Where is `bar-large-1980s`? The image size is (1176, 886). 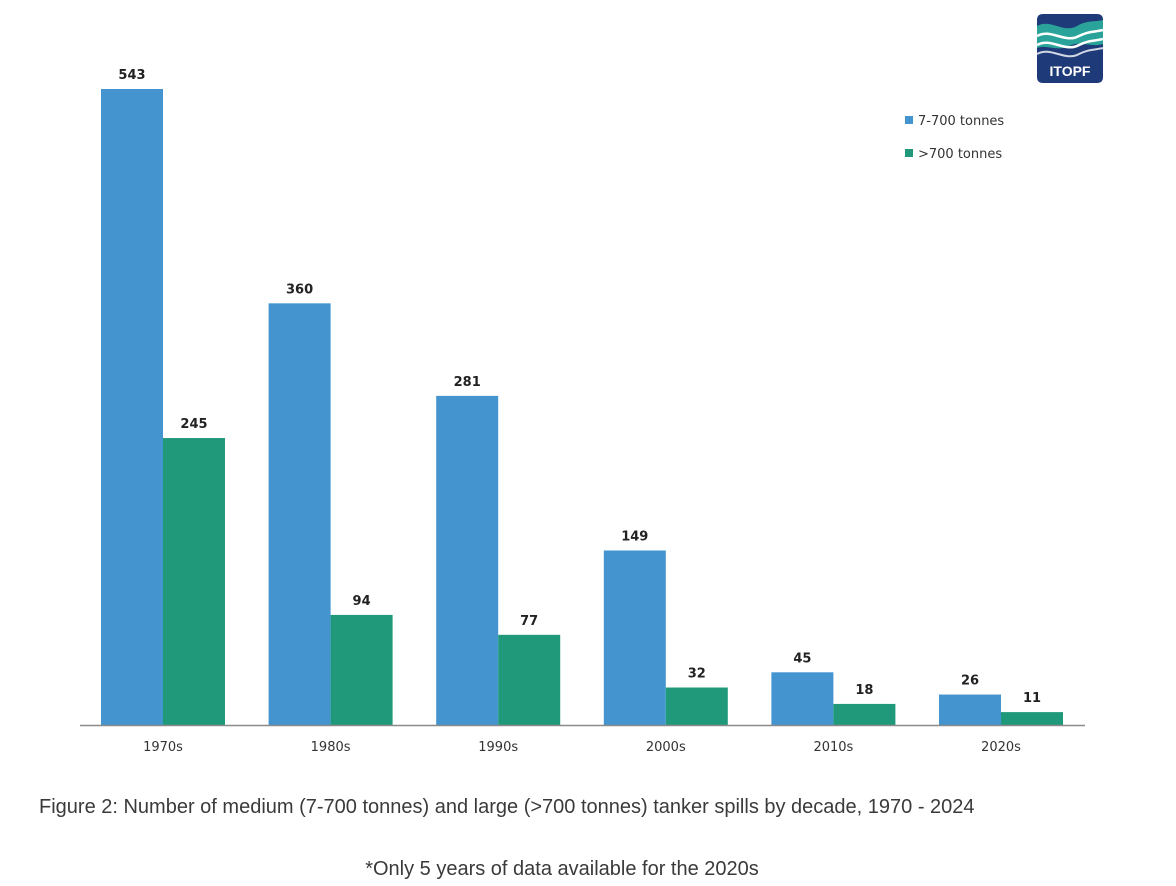 bar-large-1980s is located at coordinates (361, 669).